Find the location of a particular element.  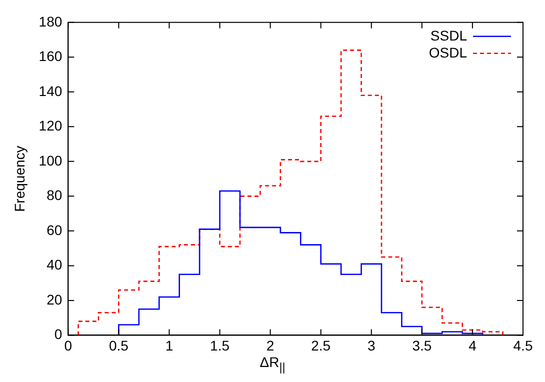

y-tick-label: 80 is located at coordinates (54, 195).